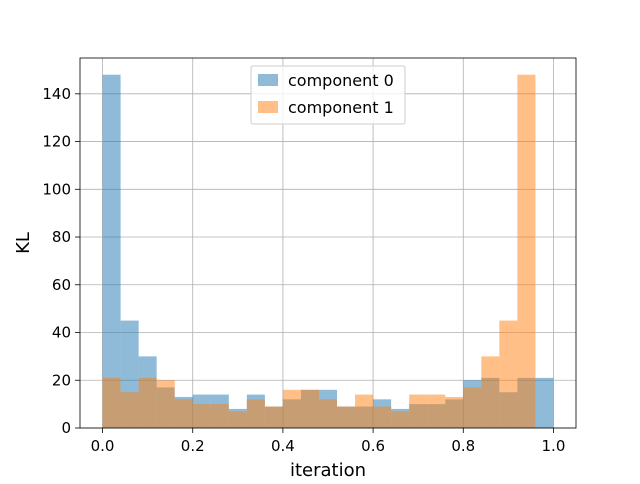 This screenshot has height=484, width=640. Describe the element at coordinates (103, 446) in the screenshot. I see `x-tick-label: 0.0` at that location.